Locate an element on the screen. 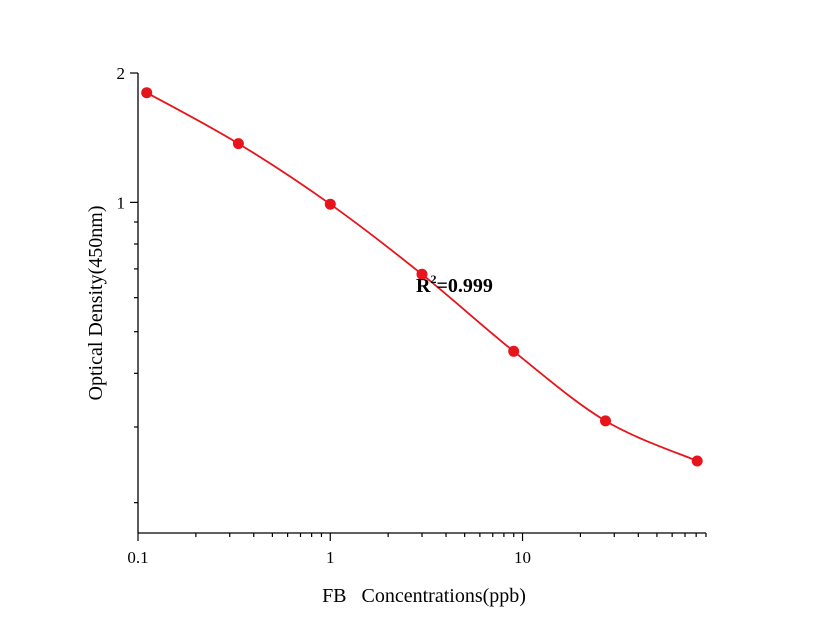  r-squared-value: =0.999 is located at coordinates (464, 286).